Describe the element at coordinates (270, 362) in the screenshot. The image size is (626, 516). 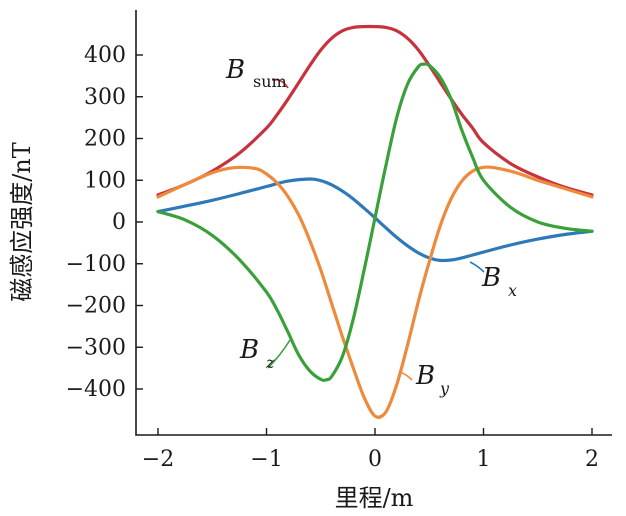
I see `series-label-sub-bz: z` at that location.